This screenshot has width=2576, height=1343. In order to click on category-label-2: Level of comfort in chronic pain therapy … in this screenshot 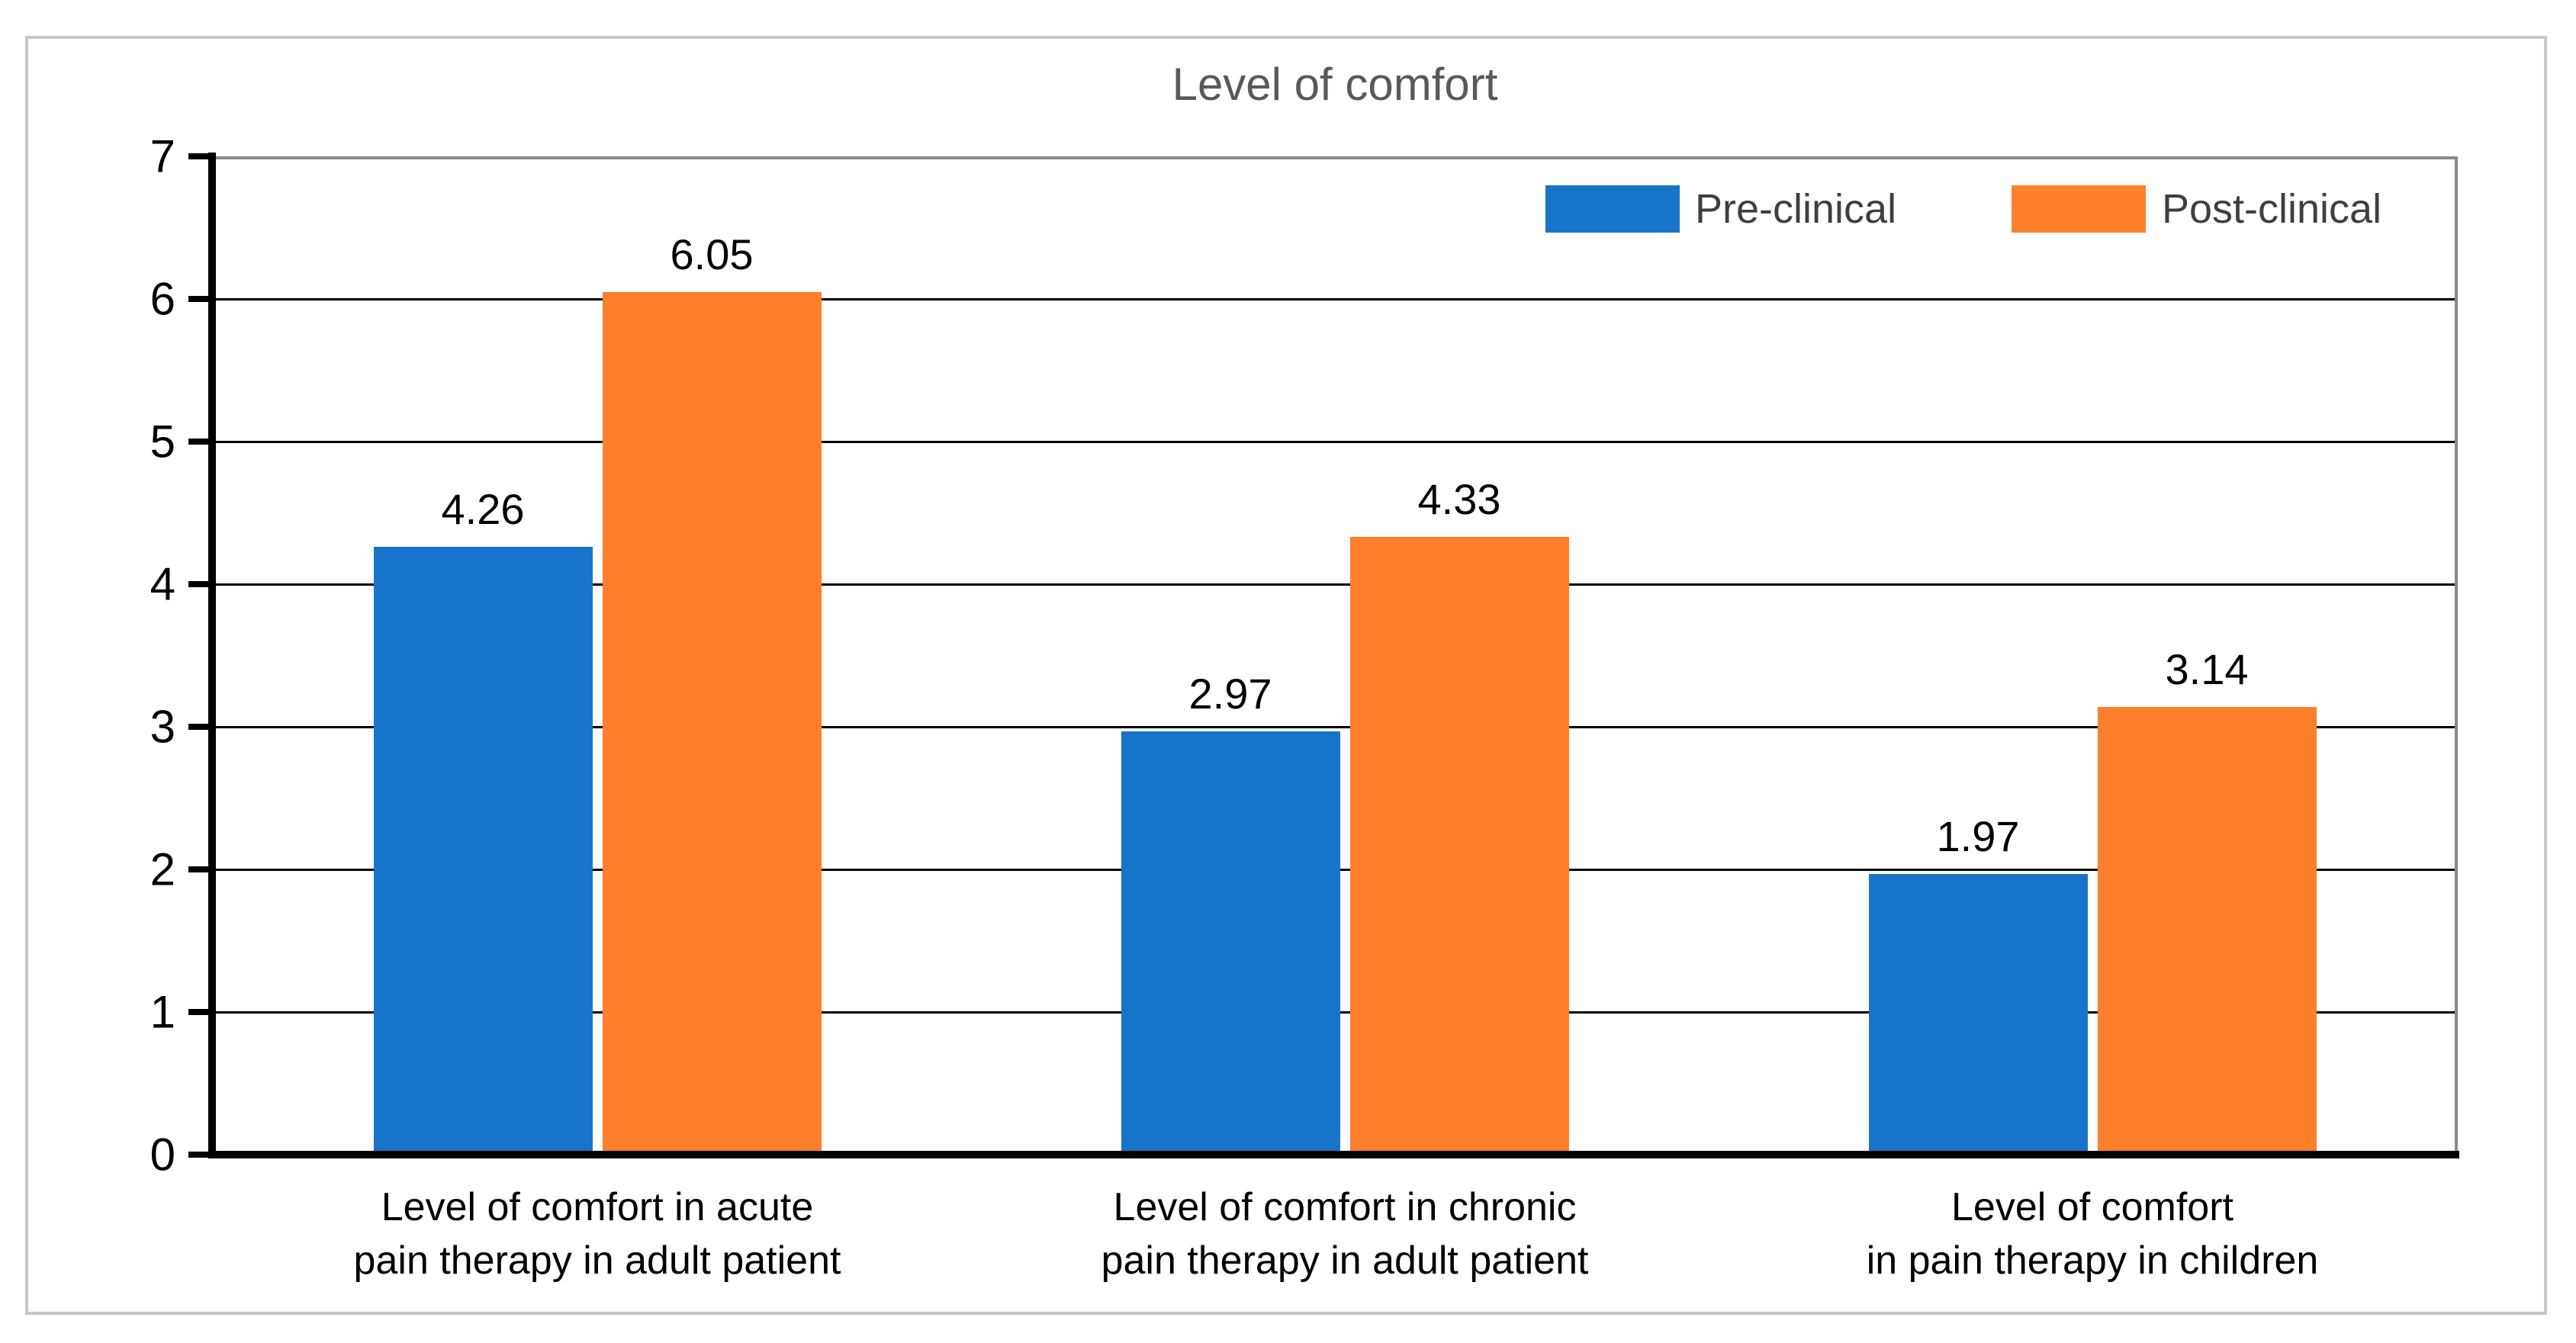, I will do `click(1344, 1234)`.